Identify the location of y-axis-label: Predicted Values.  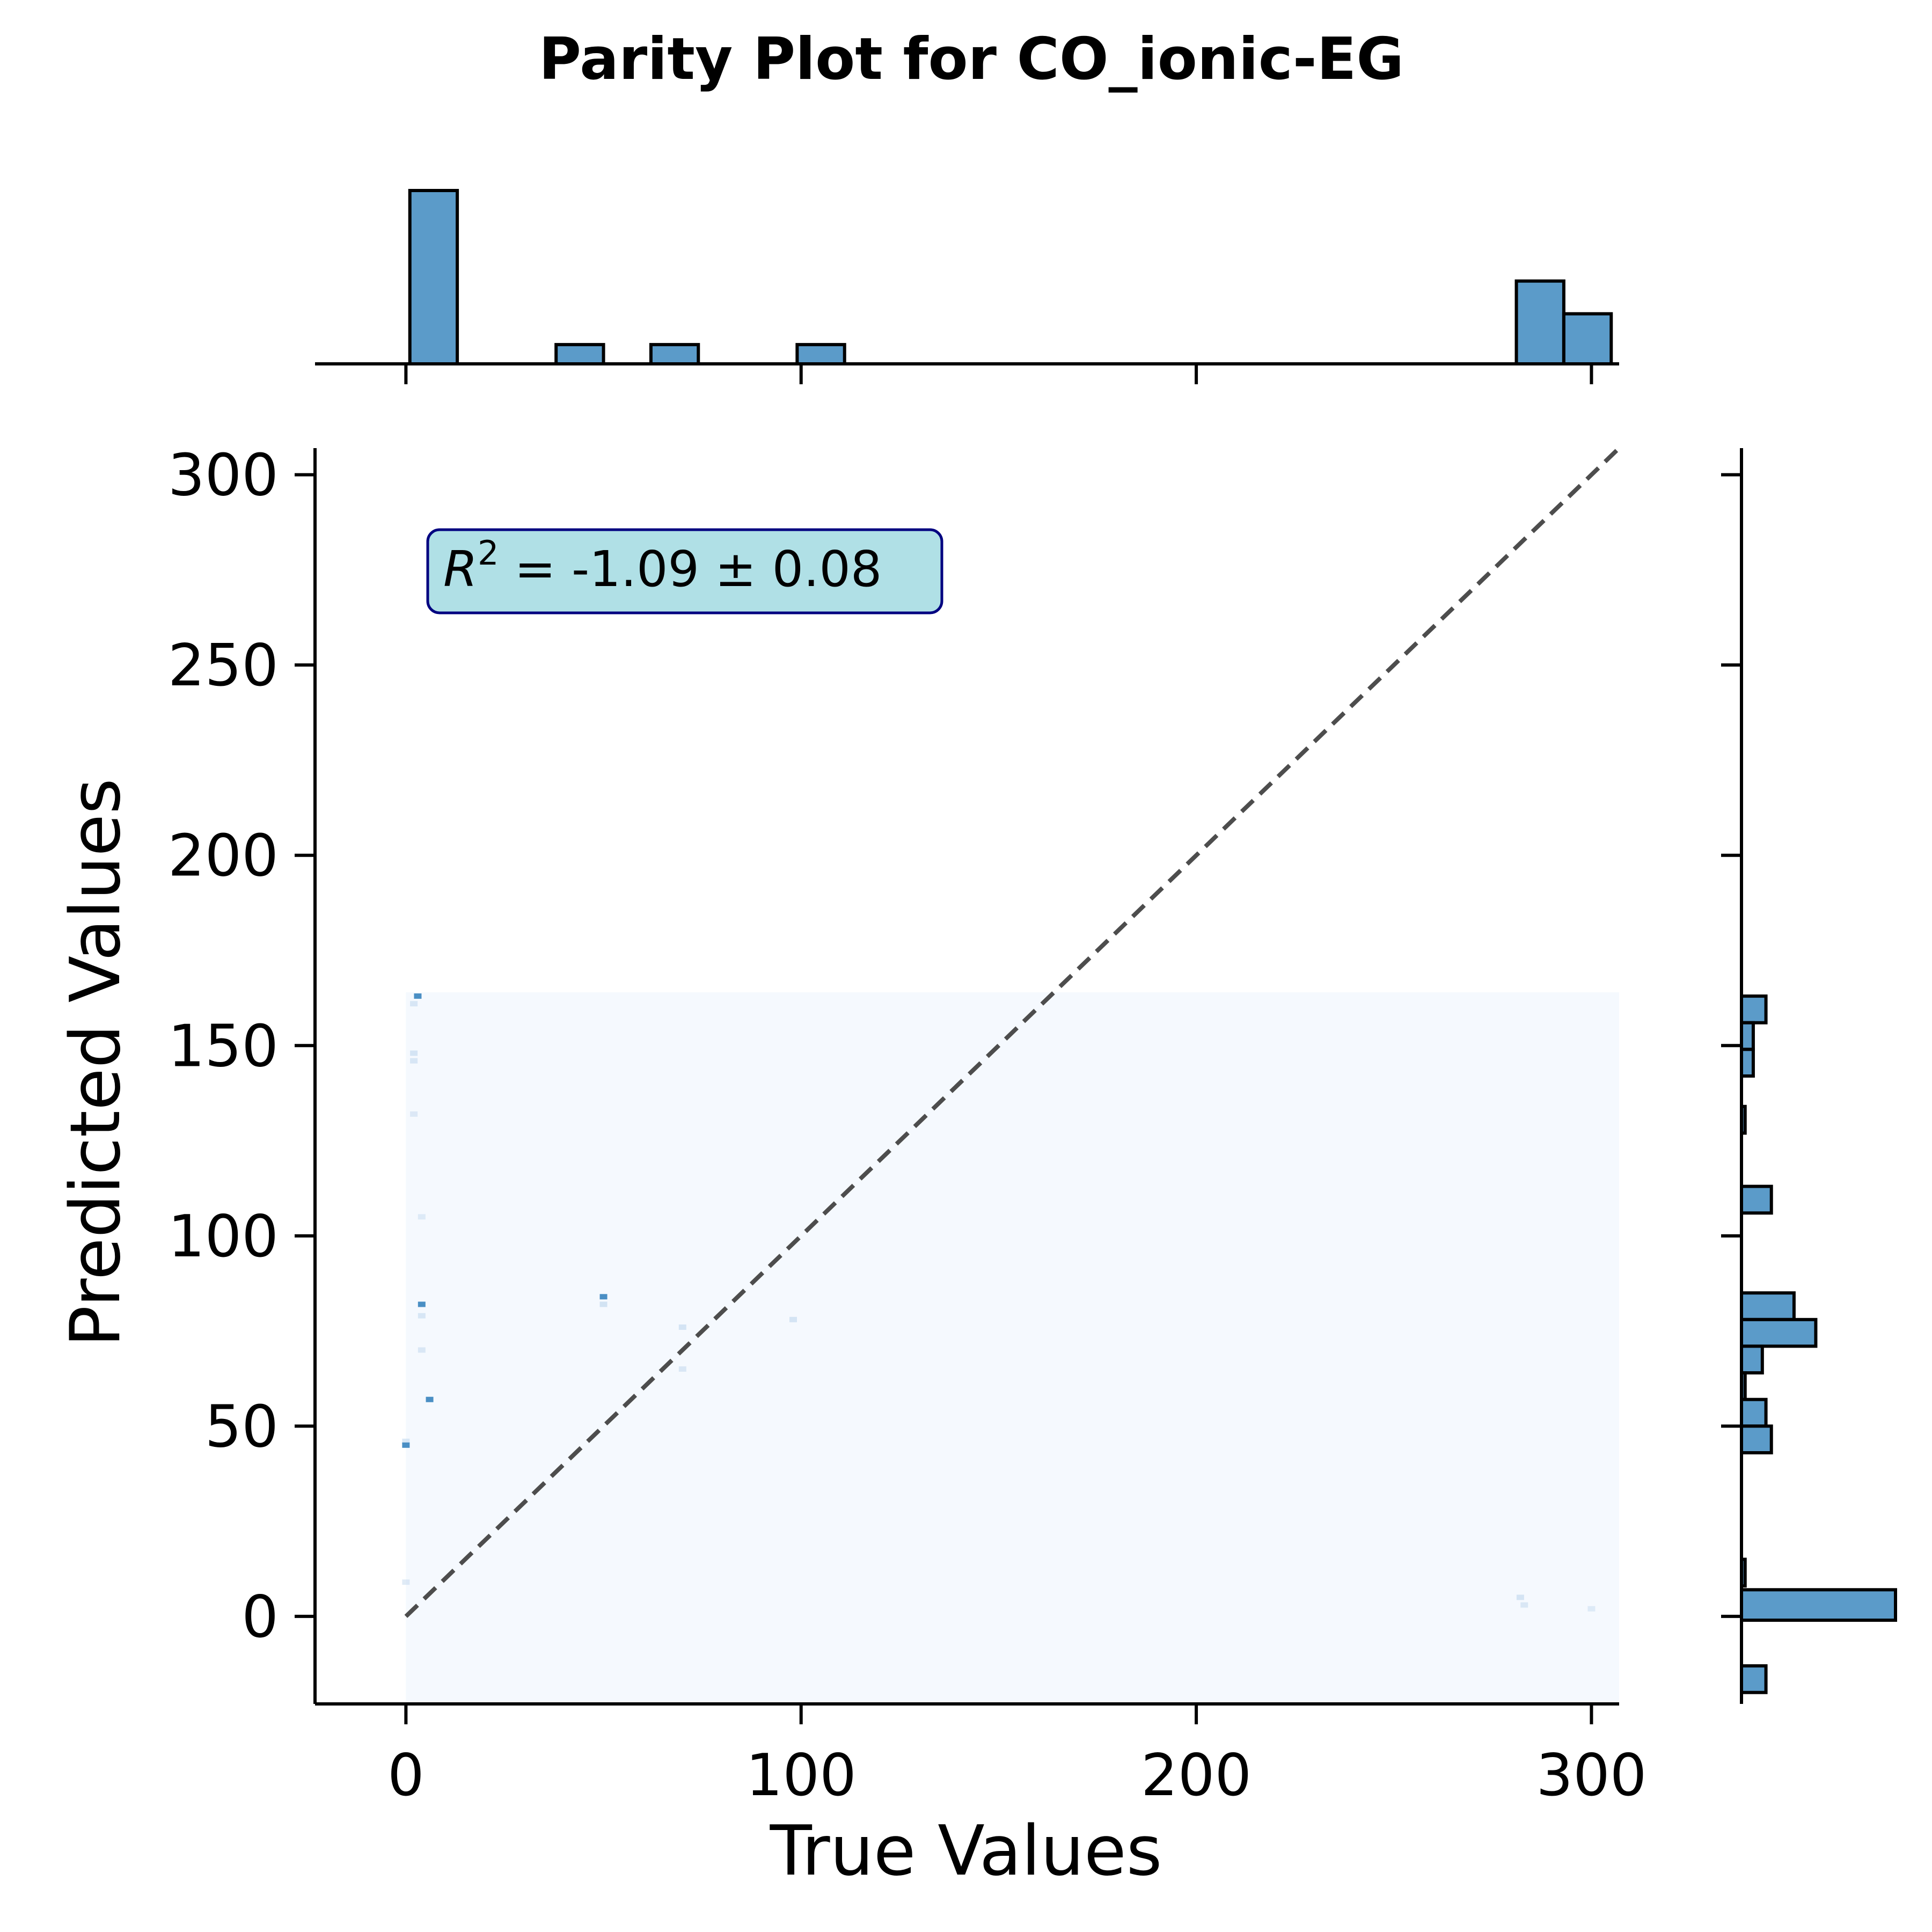
(96, 1062).